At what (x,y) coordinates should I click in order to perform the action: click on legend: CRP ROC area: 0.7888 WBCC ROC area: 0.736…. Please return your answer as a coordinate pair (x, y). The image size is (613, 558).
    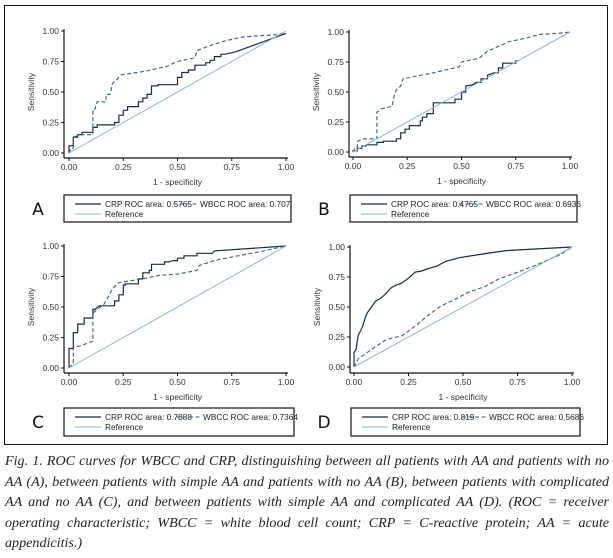
    Looking at the image, I should click on (180, 422).